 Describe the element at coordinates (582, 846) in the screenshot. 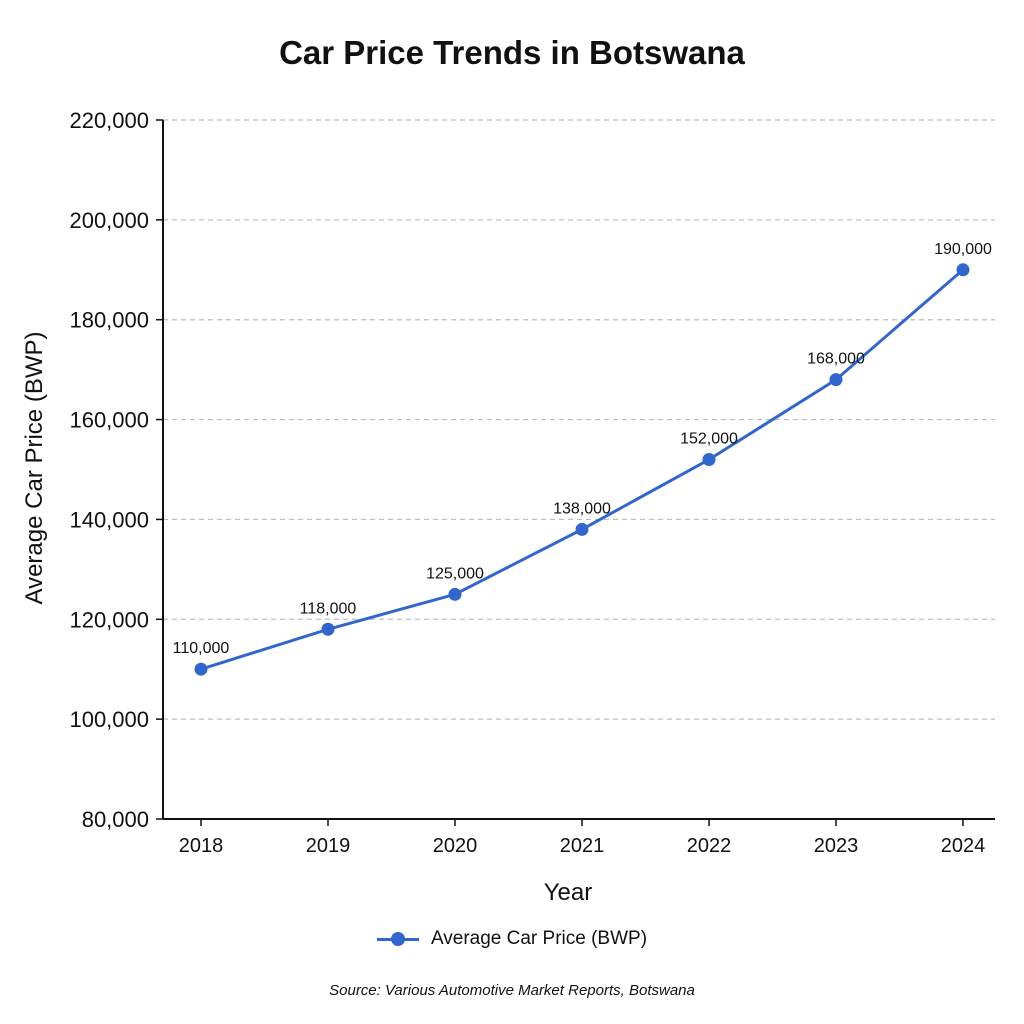

I see `x-tick-label: 2021` at that location.